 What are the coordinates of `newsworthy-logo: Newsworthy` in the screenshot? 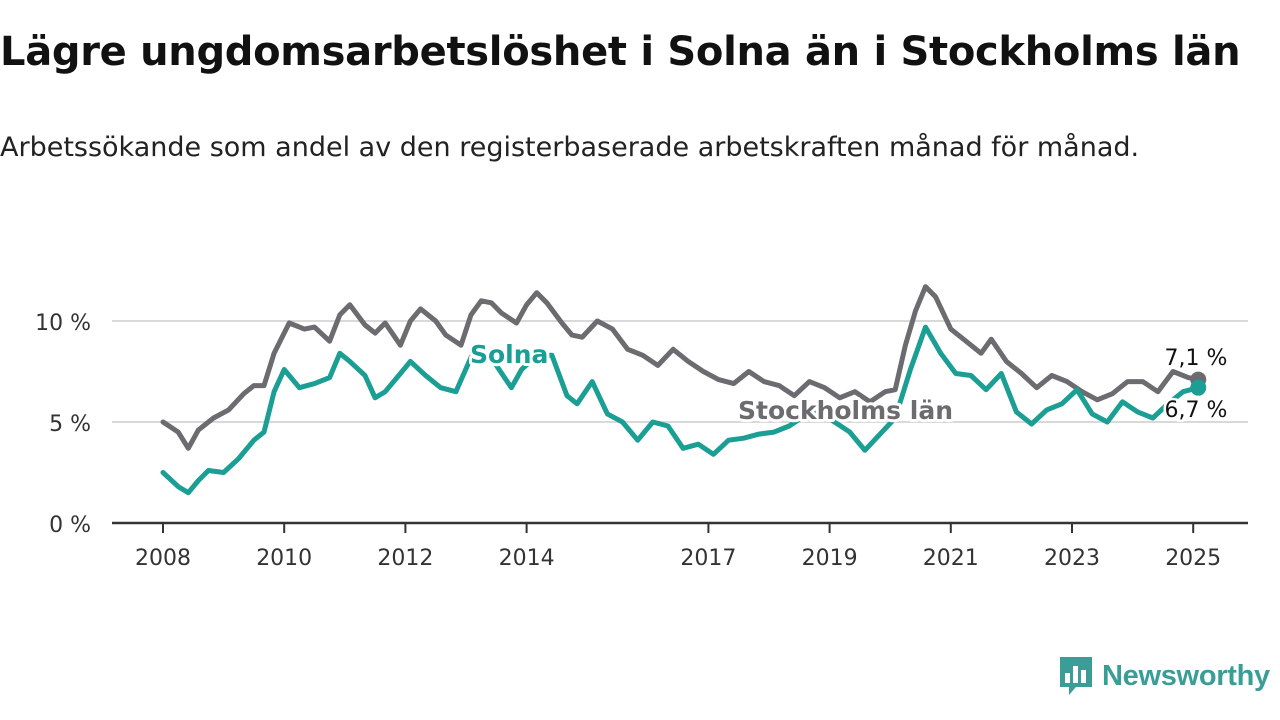 It's located at (1164, 676).